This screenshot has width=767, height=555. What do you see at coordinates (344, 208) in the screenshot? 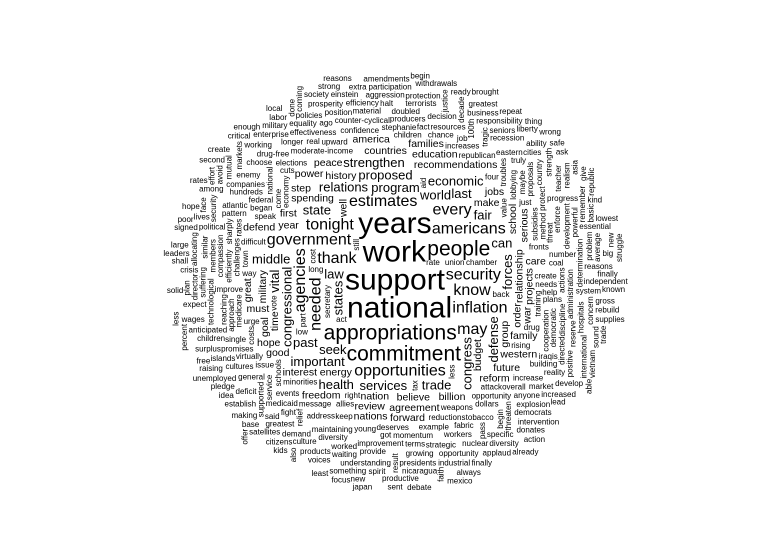
I see `cloud-word: well` at bounding box center [344, 208].